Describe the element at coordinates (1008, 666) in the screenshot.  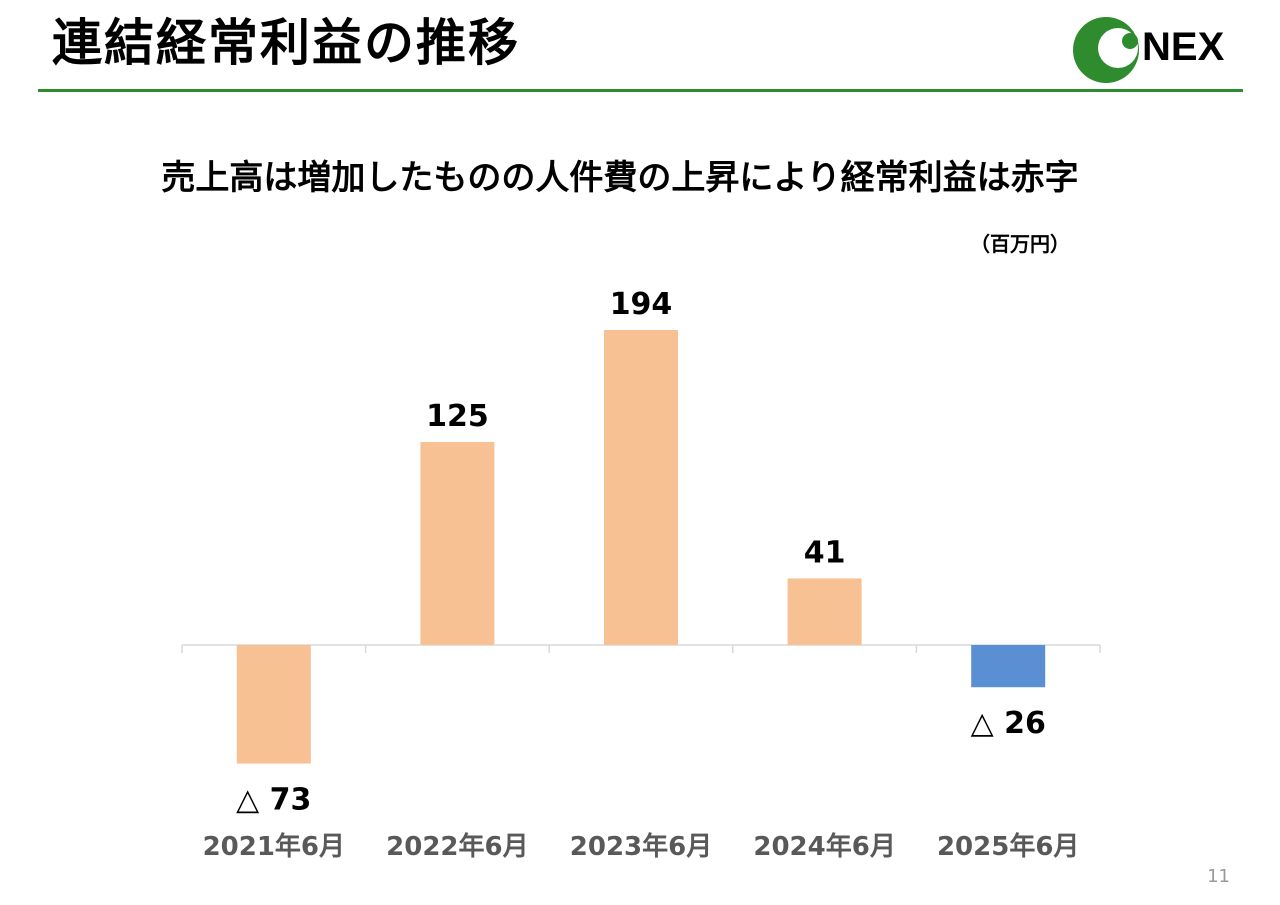
I see `bar-2025年6月` at that location.